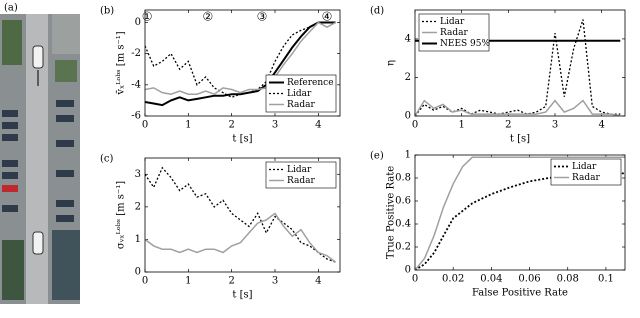 Image resolution: width=640 pixels, height=318 pixels. What do you see at coordinates (403, 178) in the screenshot?
I see `y-tick-label: 0.8` at bounding box center [403, 178].